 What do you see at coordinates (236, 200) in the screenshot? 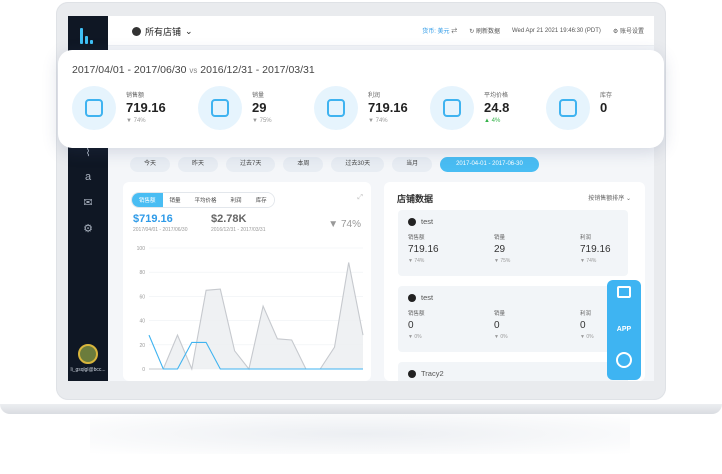
I see `tab-profit: 利润` at bounding box center [236, 200].